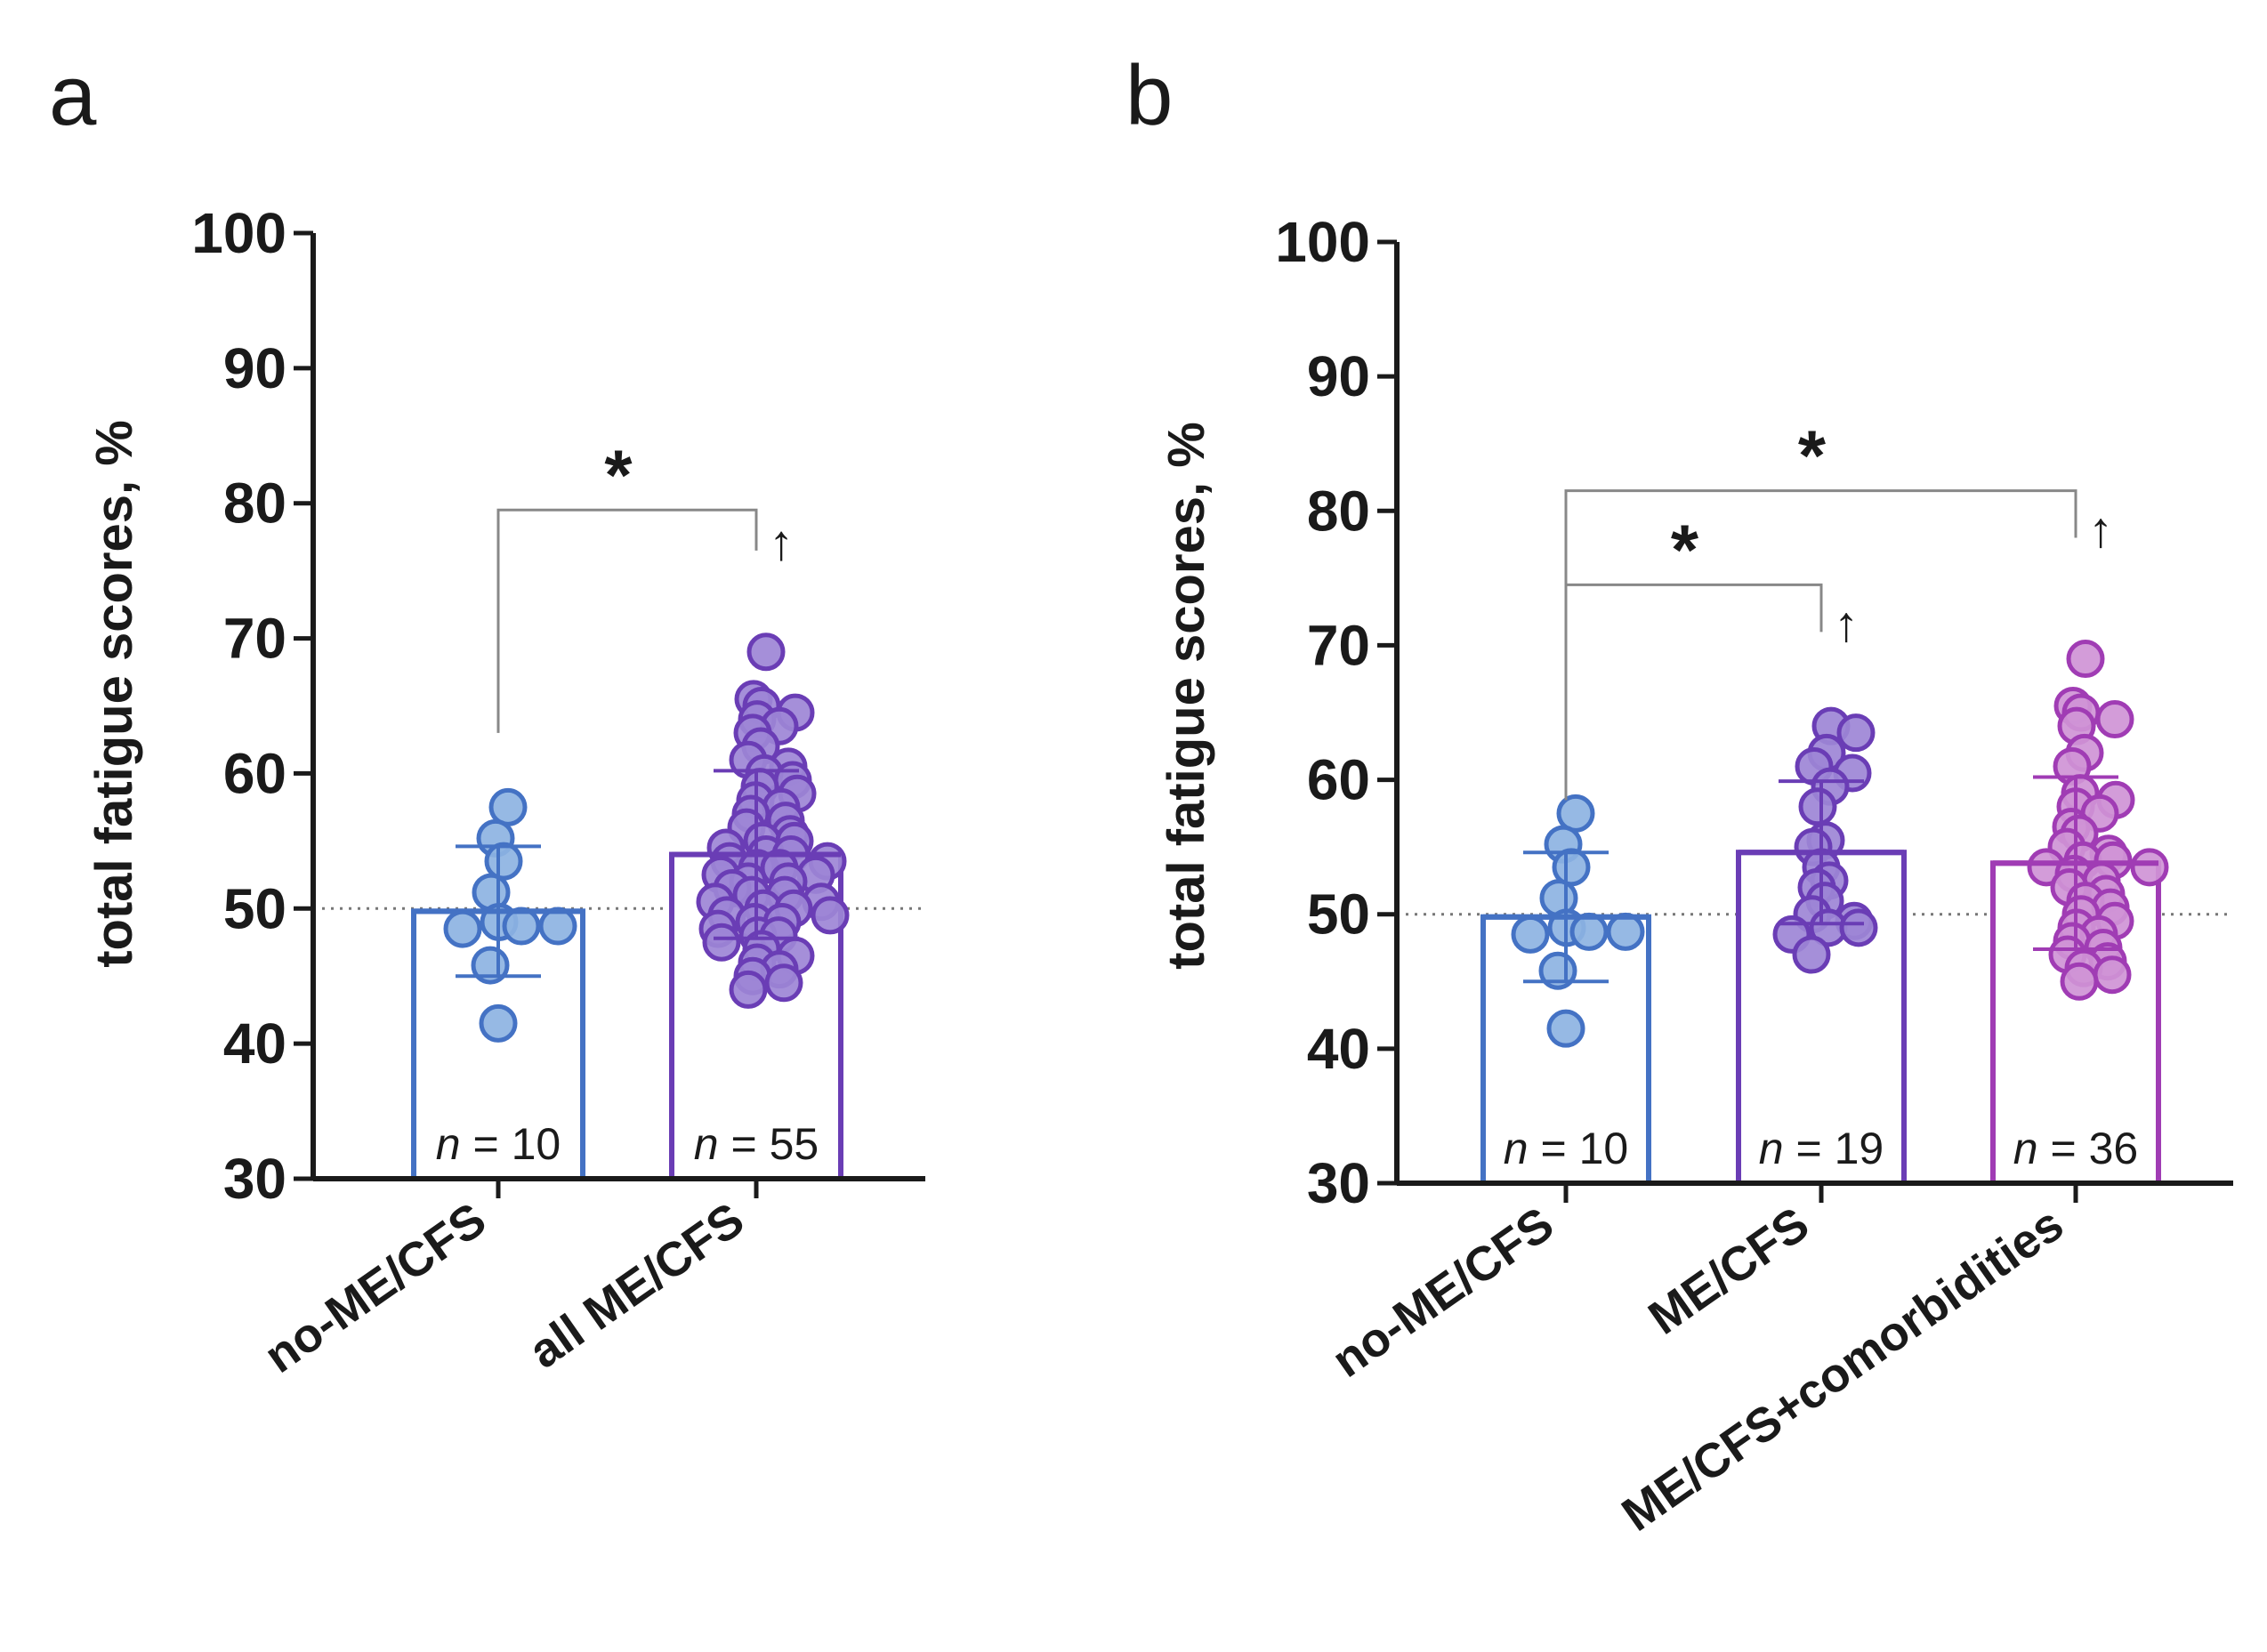  What do you see at coordinates (1685, 549) in the screenshot?
I see `panel-b-sig-star-1: *` at bounding box center [1685, 549].